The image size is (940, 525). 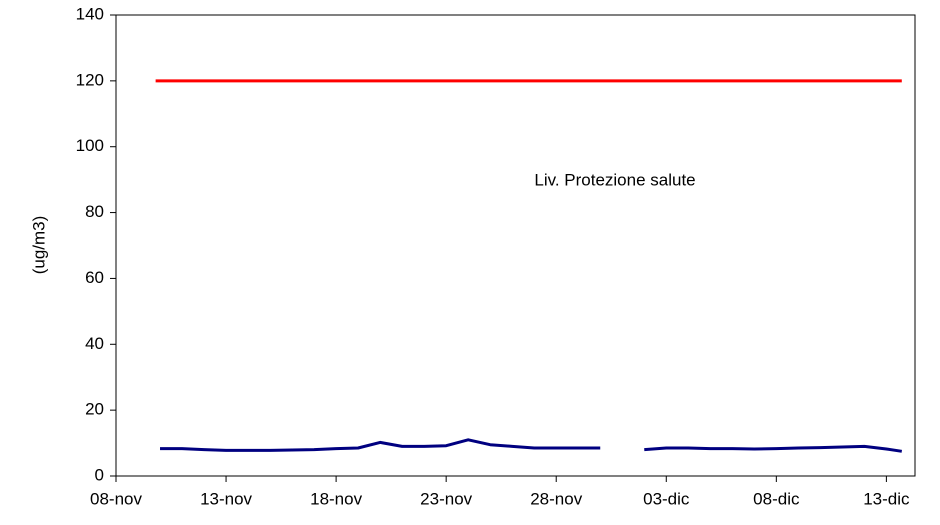 What do you see at coordinates (99, 474) in the screenshot?
I see `y-tick-label: 0` at bounding box center [99, 474].